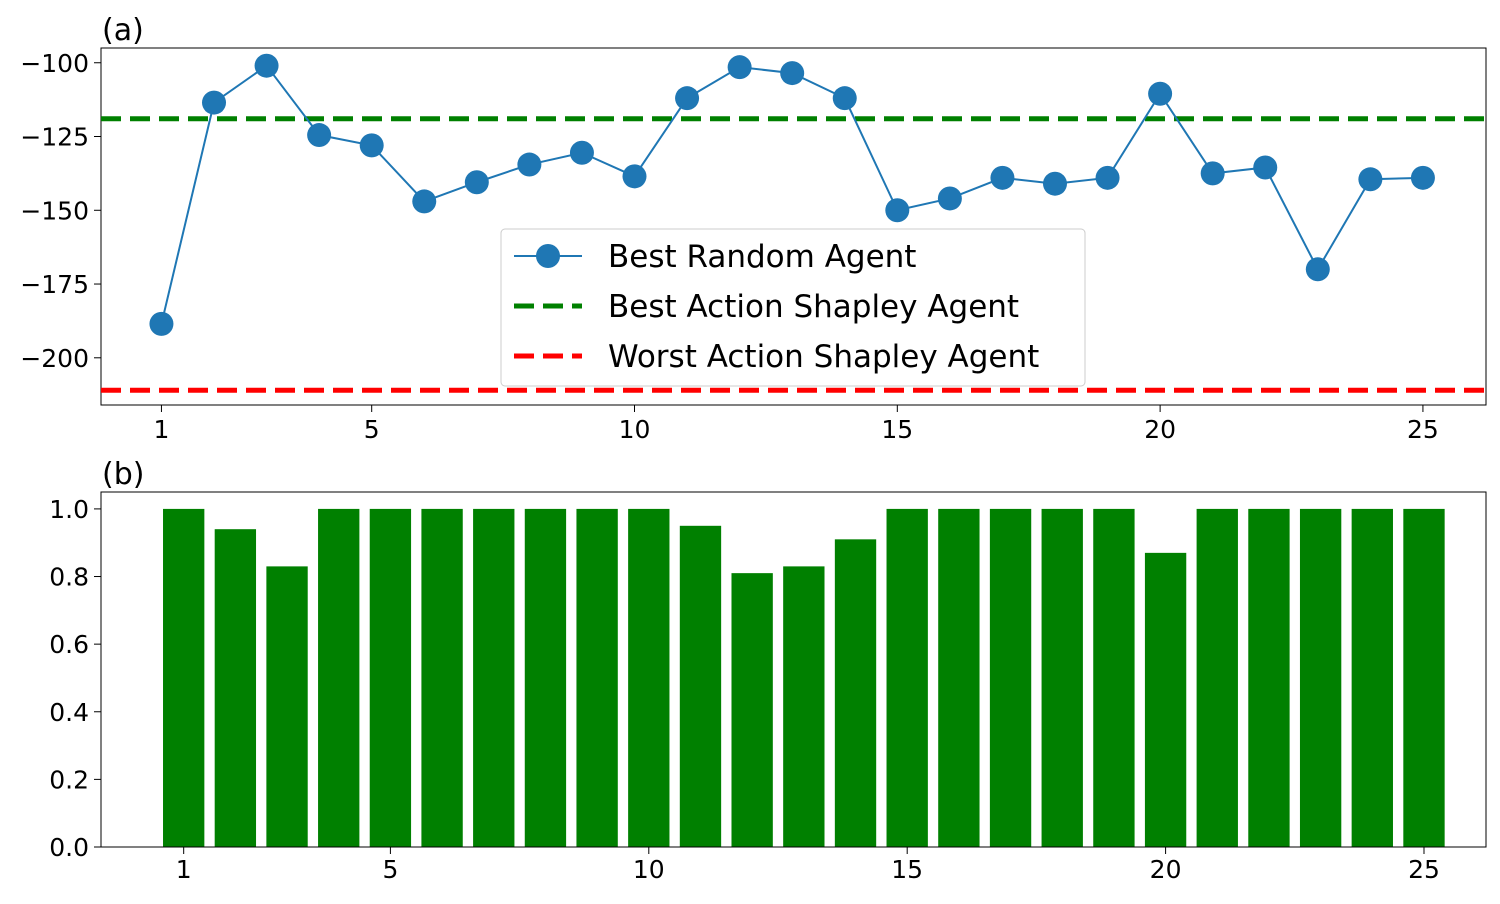 The image size is (1500, 904). I want to click on x-tick-label-b: 1, so click(184, 869).